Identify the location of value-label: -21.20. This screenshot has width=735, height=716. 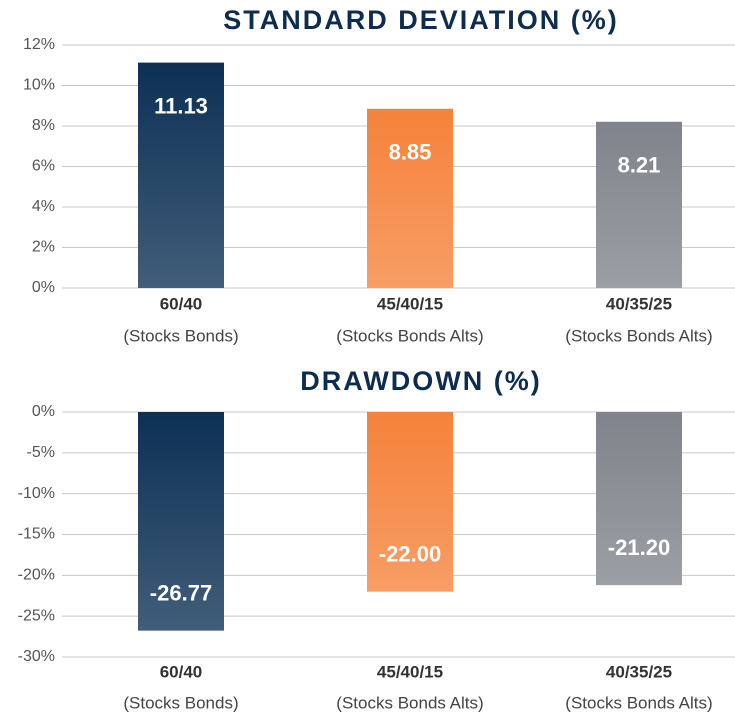
(639, 547).